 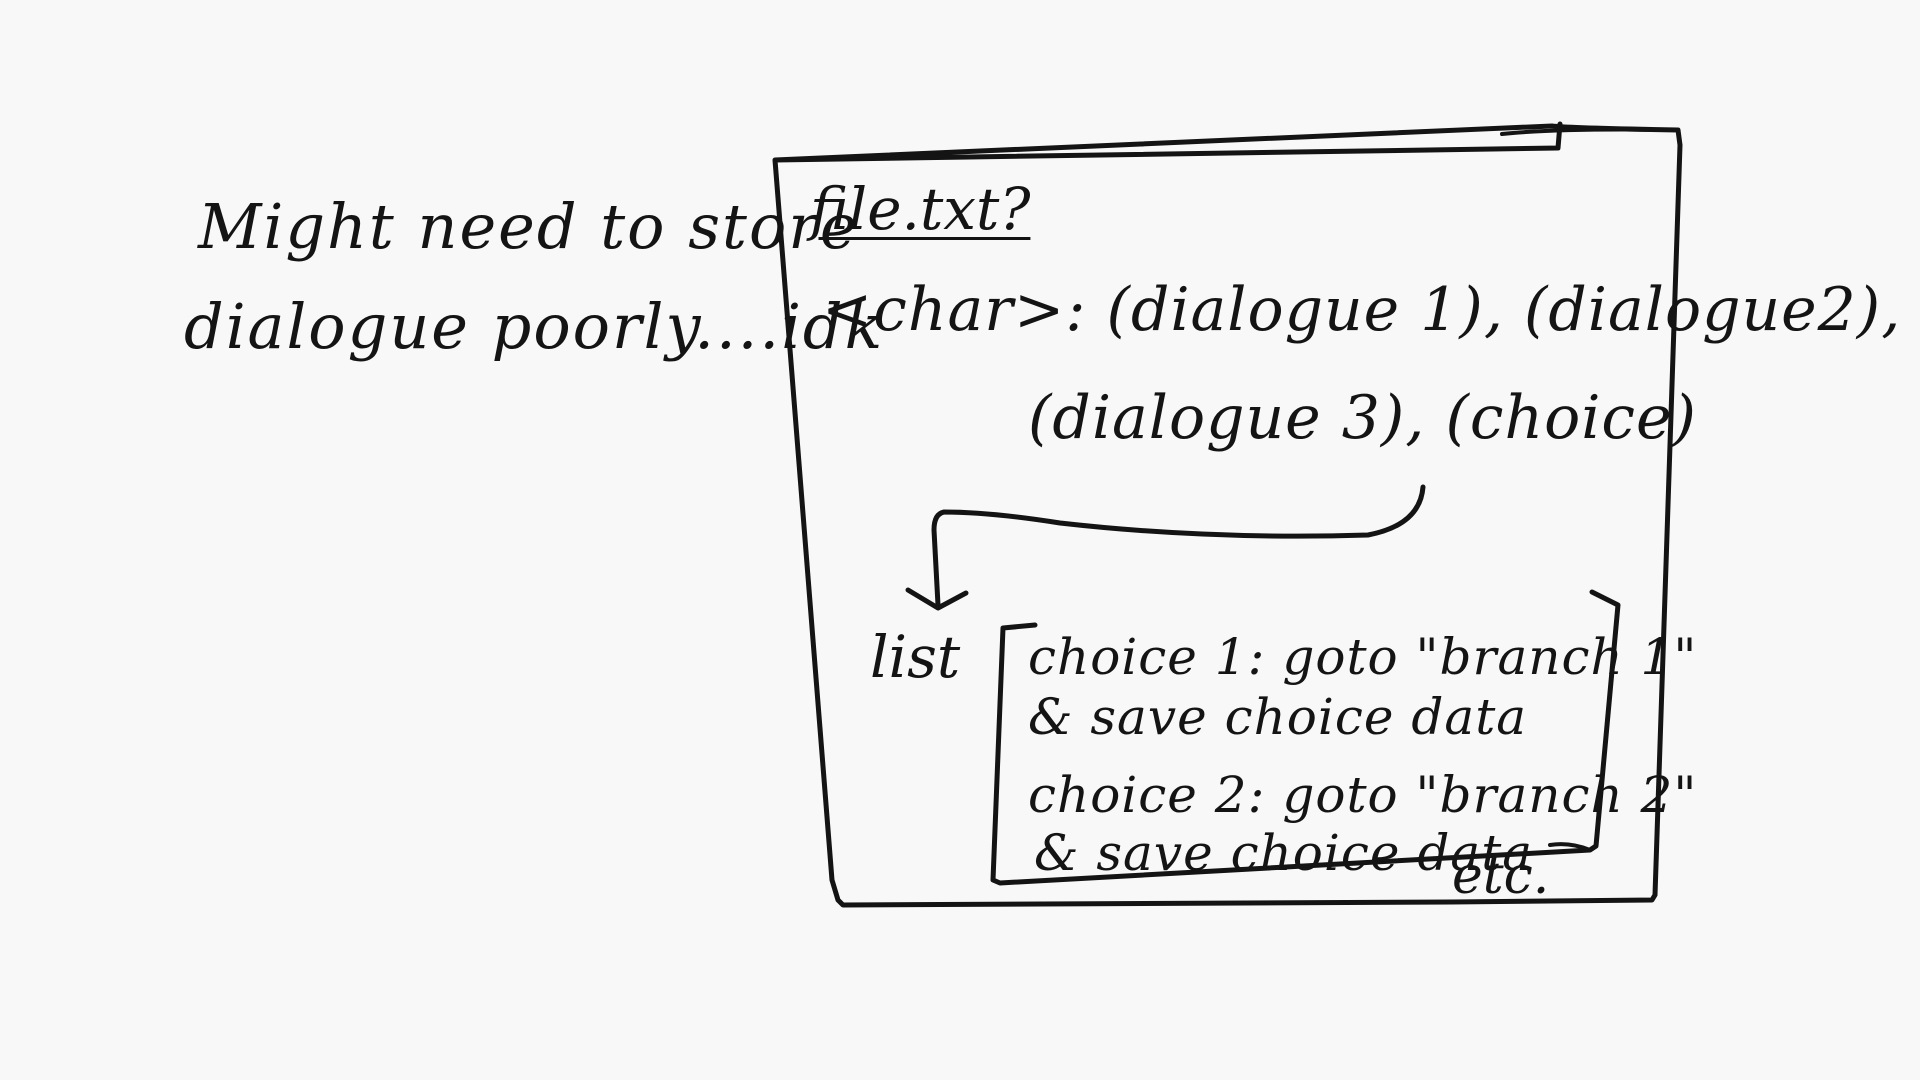 What do you see at coordinates (1363, 795) in the screenshot?
I see `choice-2-line-1: choice 2: goto "branch 2"` at bounding box center [1363, 795].